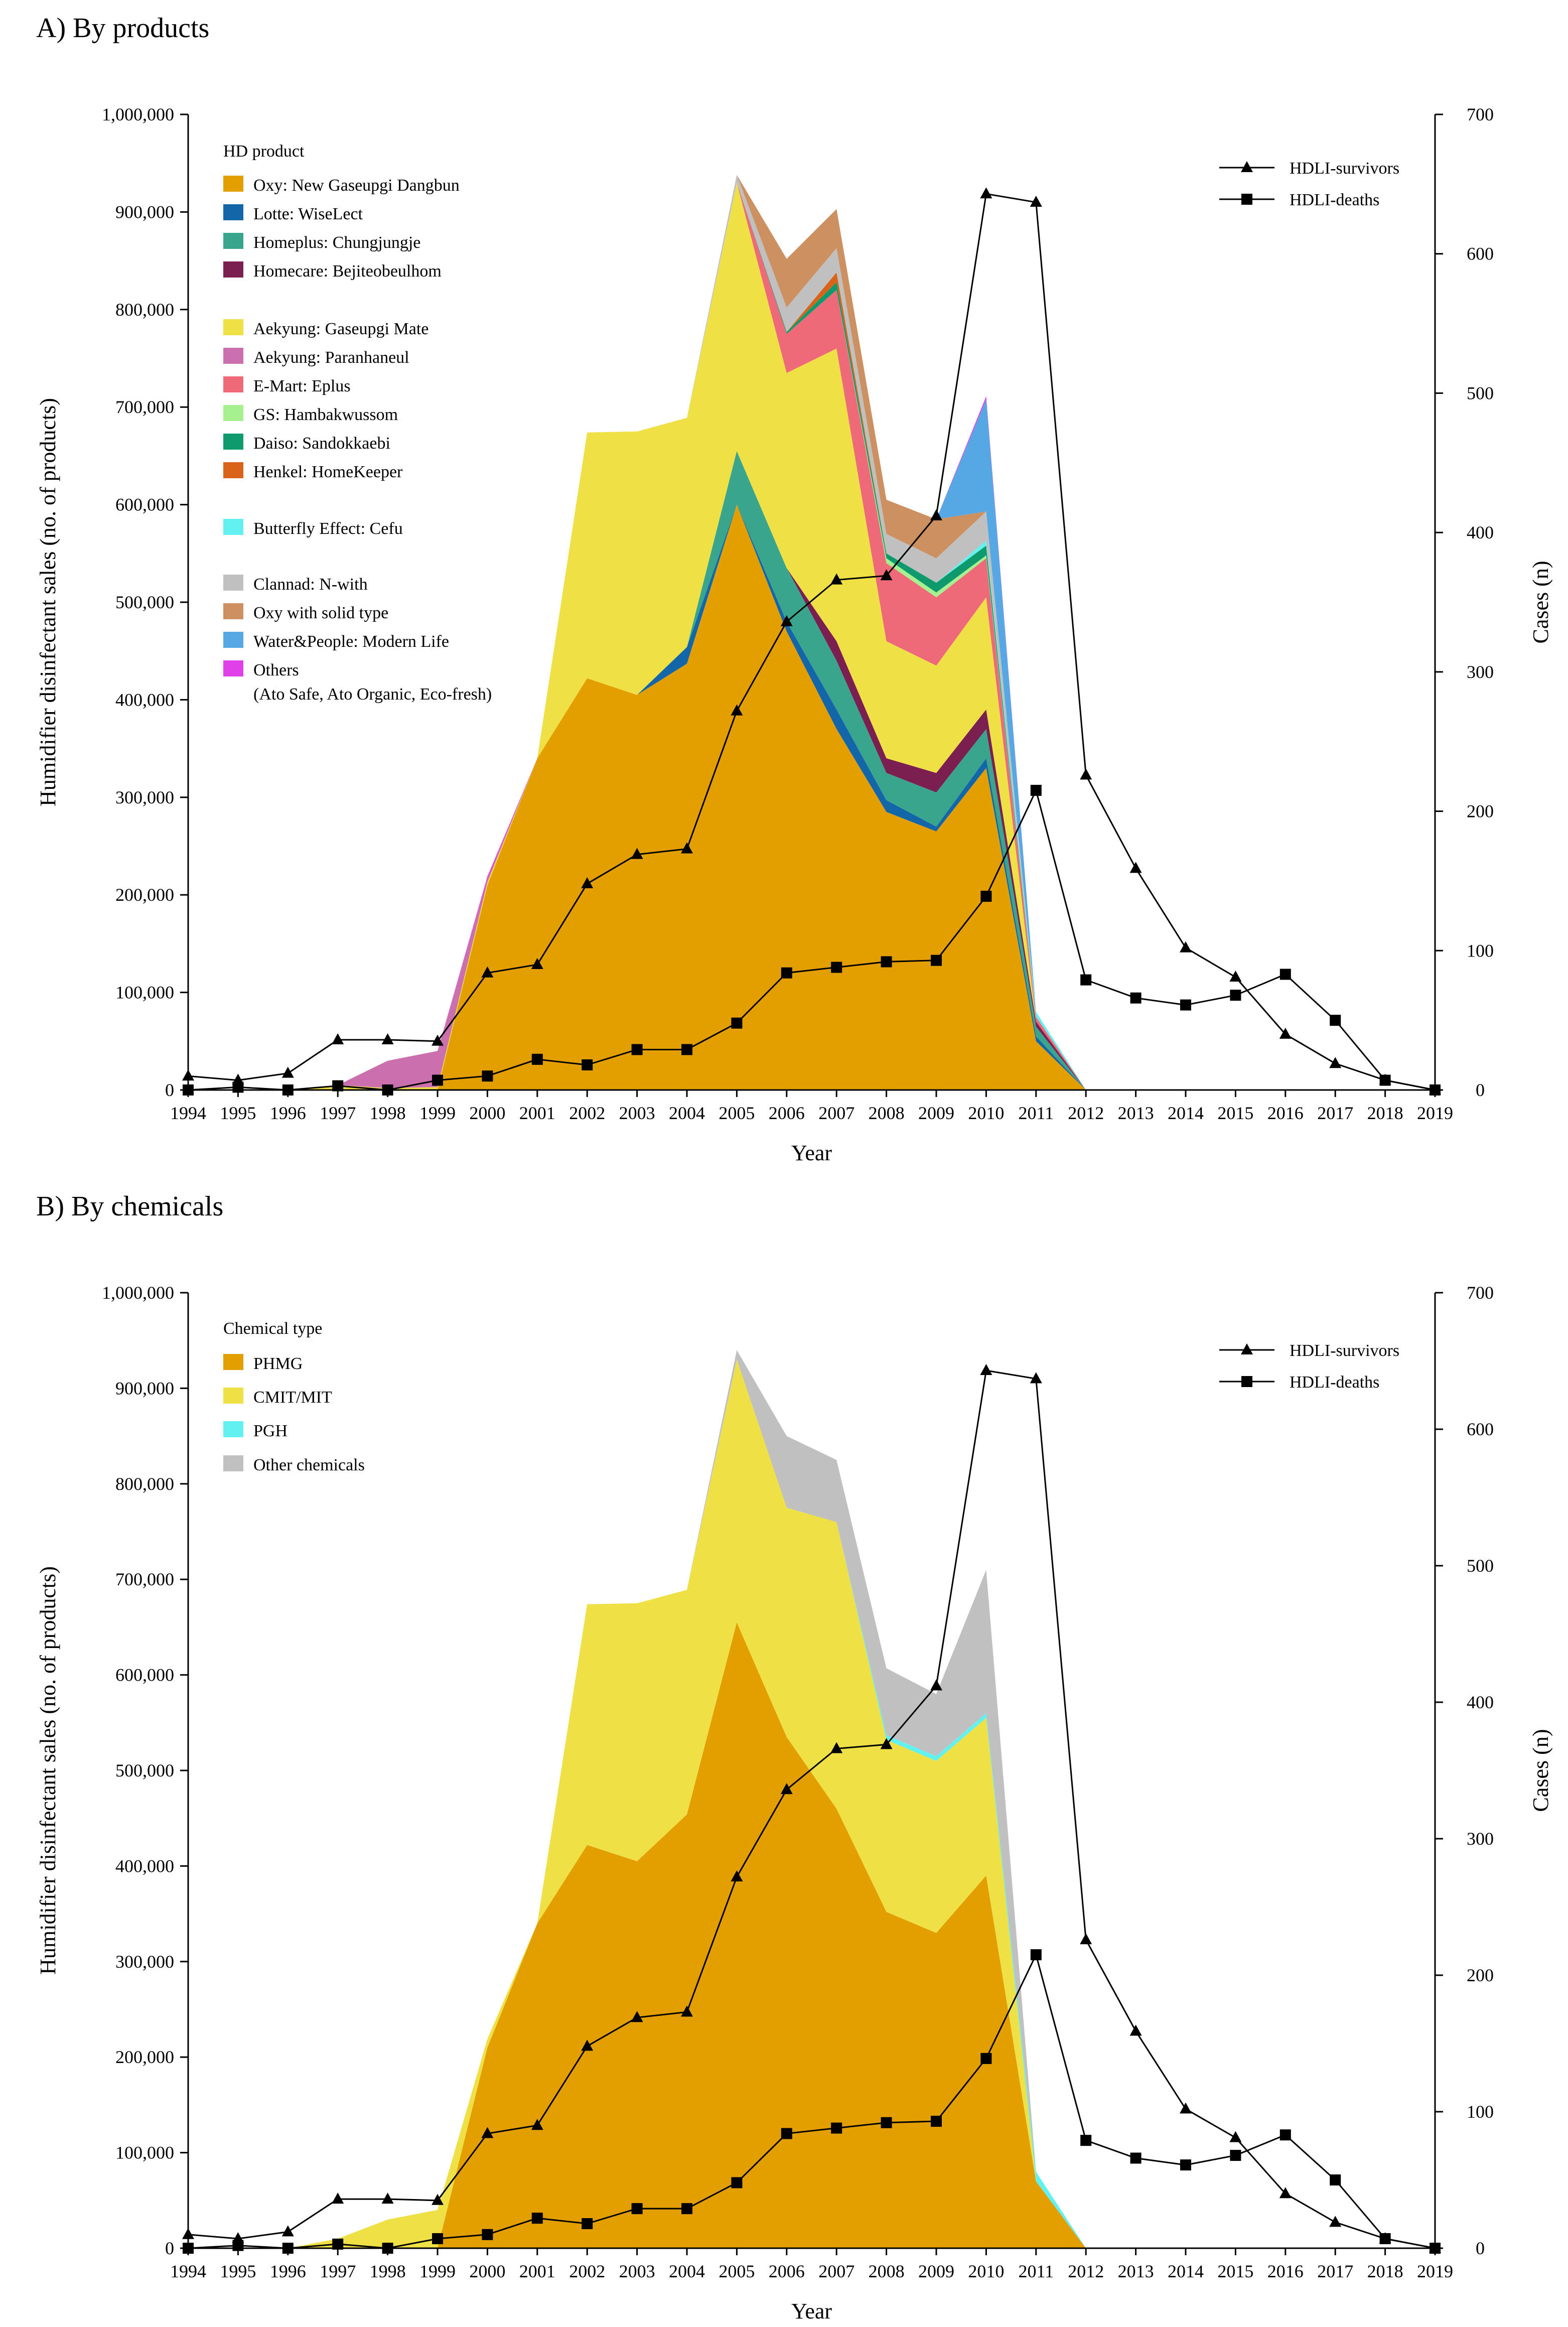 This screenshot has width=1568, height=2327. What do you see at coordinates (936, 2271) in the screenshot?
I see `x-tick-label: 2009` at bounding box center [936, 2271].